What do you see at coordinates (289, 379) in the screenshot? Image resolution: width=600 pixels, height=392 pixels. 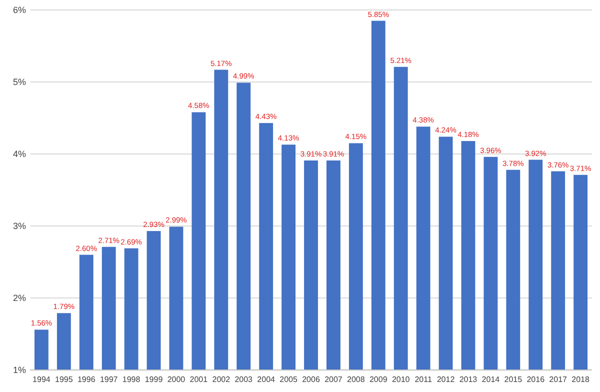 I see `x-tick-label: 2005` at bounding box center [289, 379].